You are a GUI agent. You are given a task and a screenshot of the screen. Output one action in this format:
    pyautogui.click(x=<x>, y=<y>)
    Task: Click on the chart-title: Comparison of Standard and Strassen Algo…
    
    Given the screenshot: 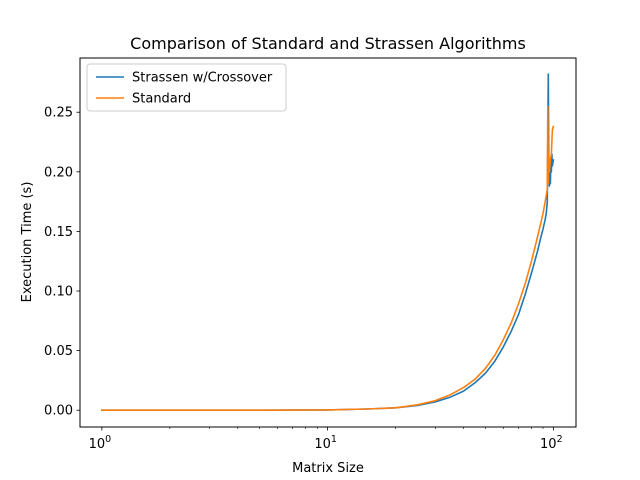 What is the action you would take?
    pyautogui.click(x=328, y=43)
    